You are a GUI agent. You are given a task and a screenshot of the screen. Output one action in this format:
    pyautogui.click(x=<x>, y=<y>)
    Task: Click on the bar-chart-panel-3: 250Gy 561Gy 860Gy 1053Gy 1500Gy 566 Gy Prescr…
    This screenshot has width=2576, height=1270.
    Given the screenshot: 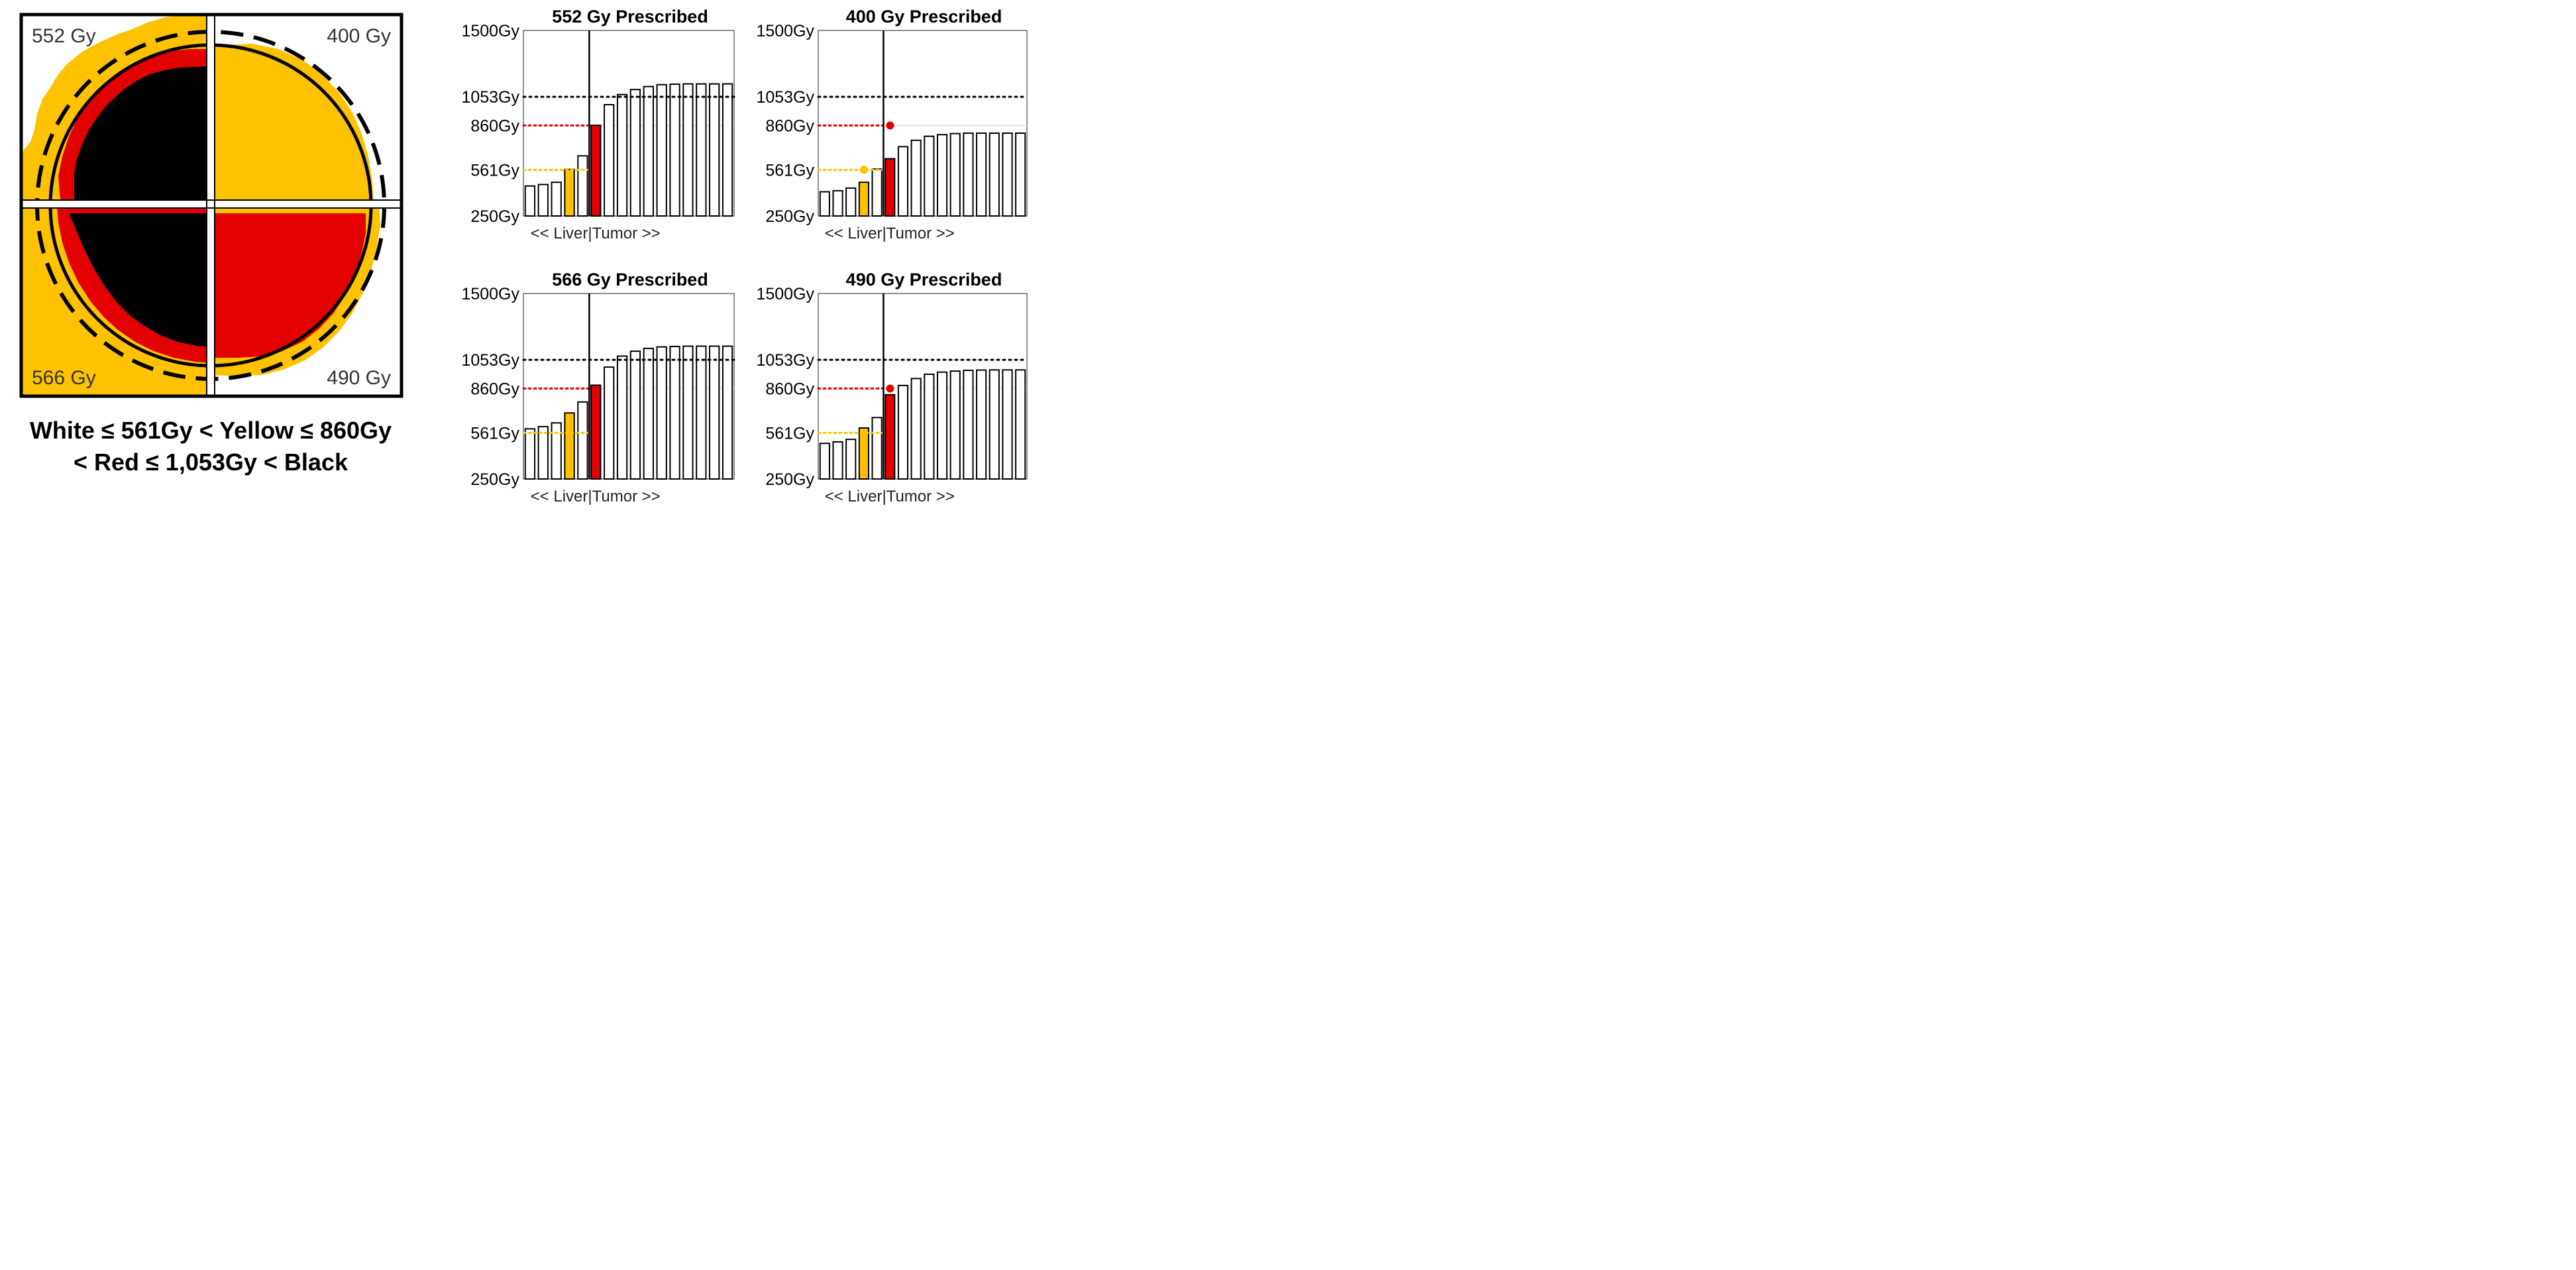 What is the action you would take?
    pyautogui.click(x=598, y=387)
    